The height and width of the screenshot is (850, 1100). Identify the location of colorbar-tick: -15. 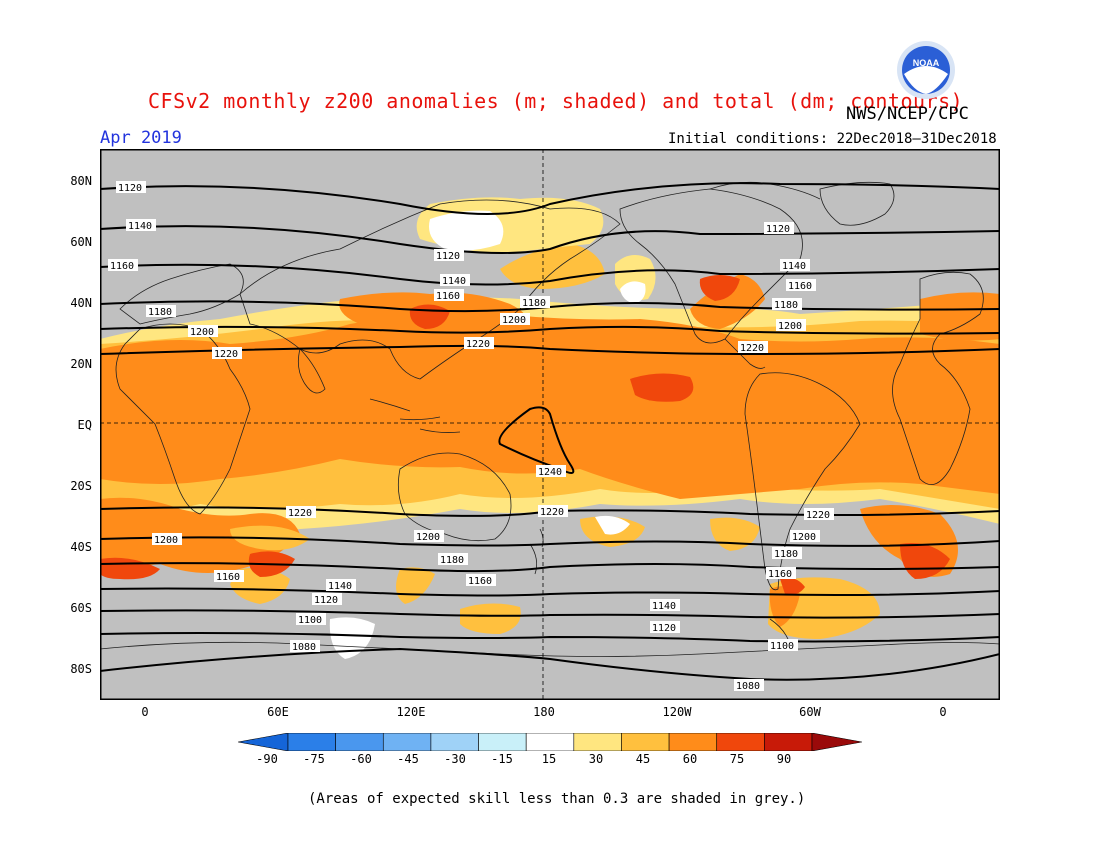
(502, 759).